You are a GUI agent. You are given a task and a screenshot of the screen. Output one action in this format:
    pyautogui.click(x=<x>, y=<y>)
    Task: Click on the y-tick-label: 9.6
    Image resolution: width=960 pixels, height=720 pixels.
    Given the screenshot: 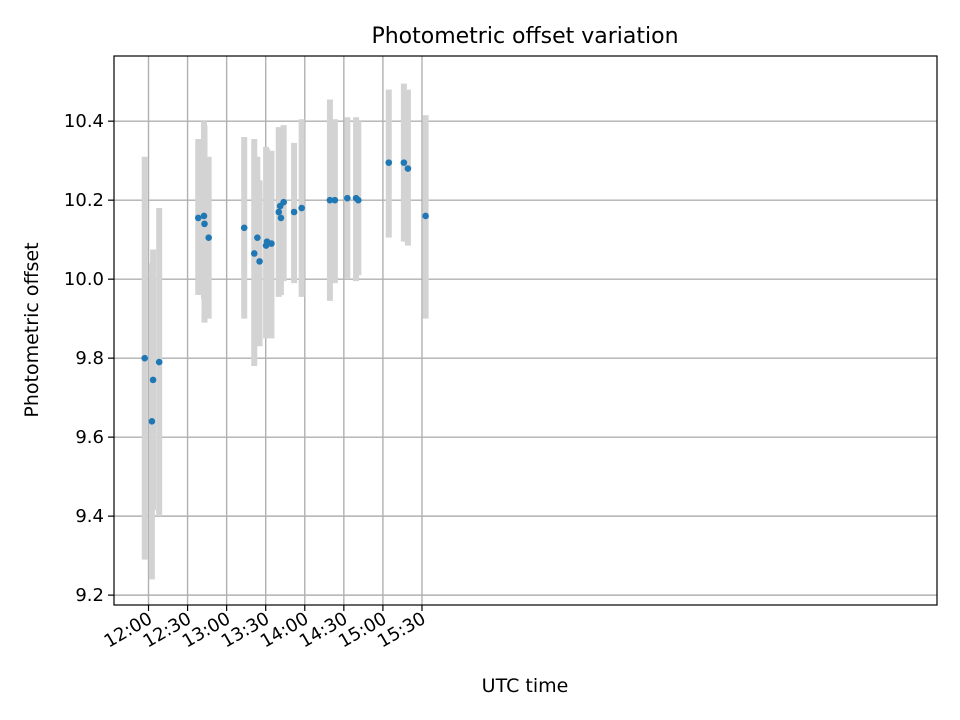 What is the action you would take?
    pyautogui.click(x=89, y=437)
    